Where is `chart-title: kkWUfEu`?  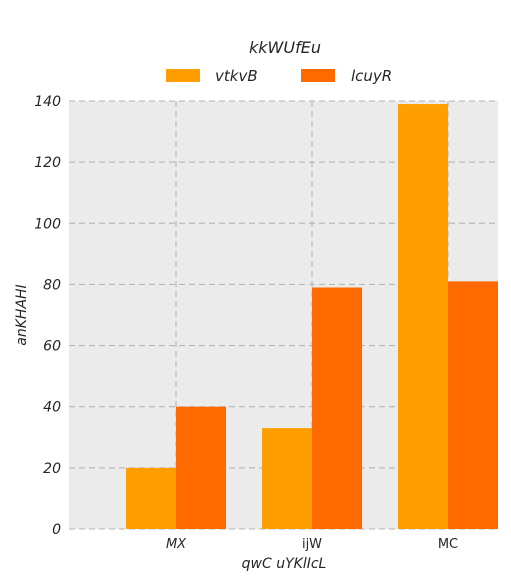 chart-title: kkWUfEu is located at coordinates (285, 47).